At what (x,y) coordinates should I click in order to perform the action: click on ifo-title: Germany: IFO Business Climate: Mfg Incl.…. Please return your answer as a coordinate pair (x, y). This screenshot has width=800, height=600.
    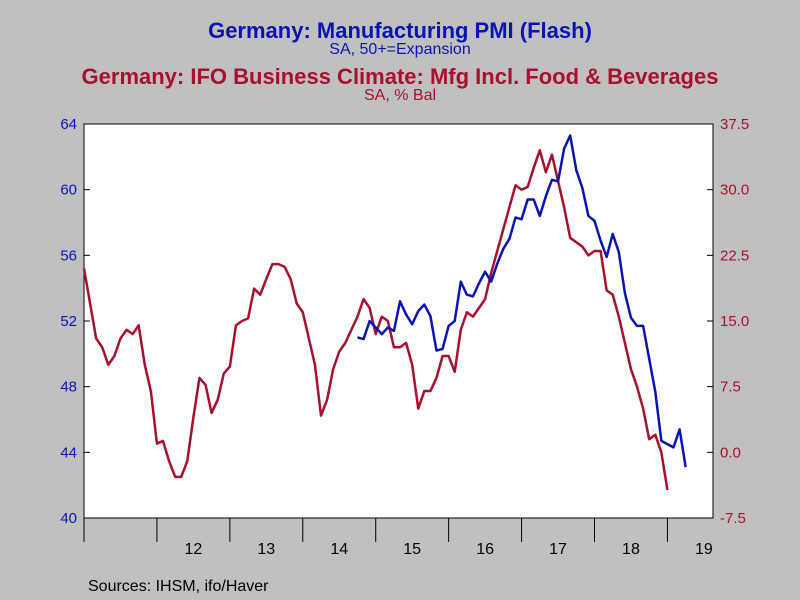
    Looking at the image, I should click on (400, 76).